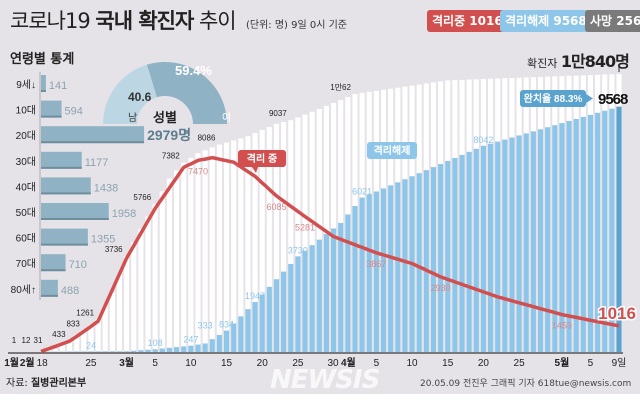 This screenshot has width=640, height=408. I want to click on x-tick-label: 4월, so click(348, 363).